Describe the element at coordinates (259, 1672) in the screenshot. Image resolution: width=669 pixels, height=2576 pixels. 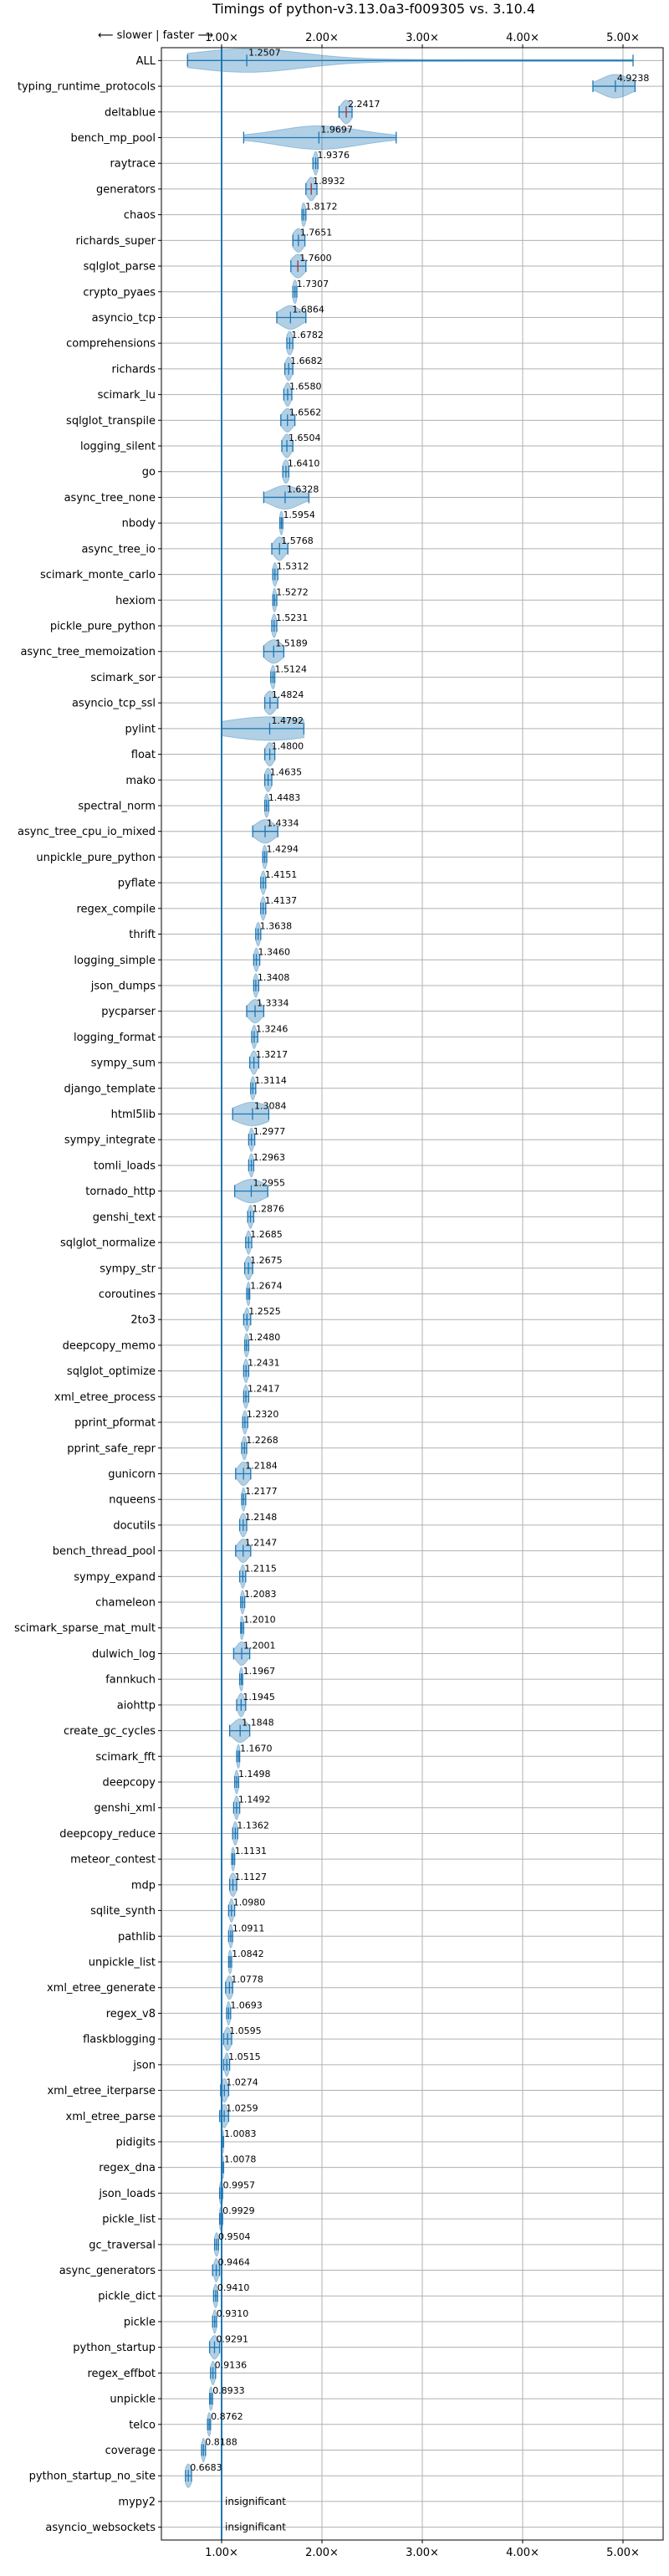
I see `value-label: 1.1967` at that location.